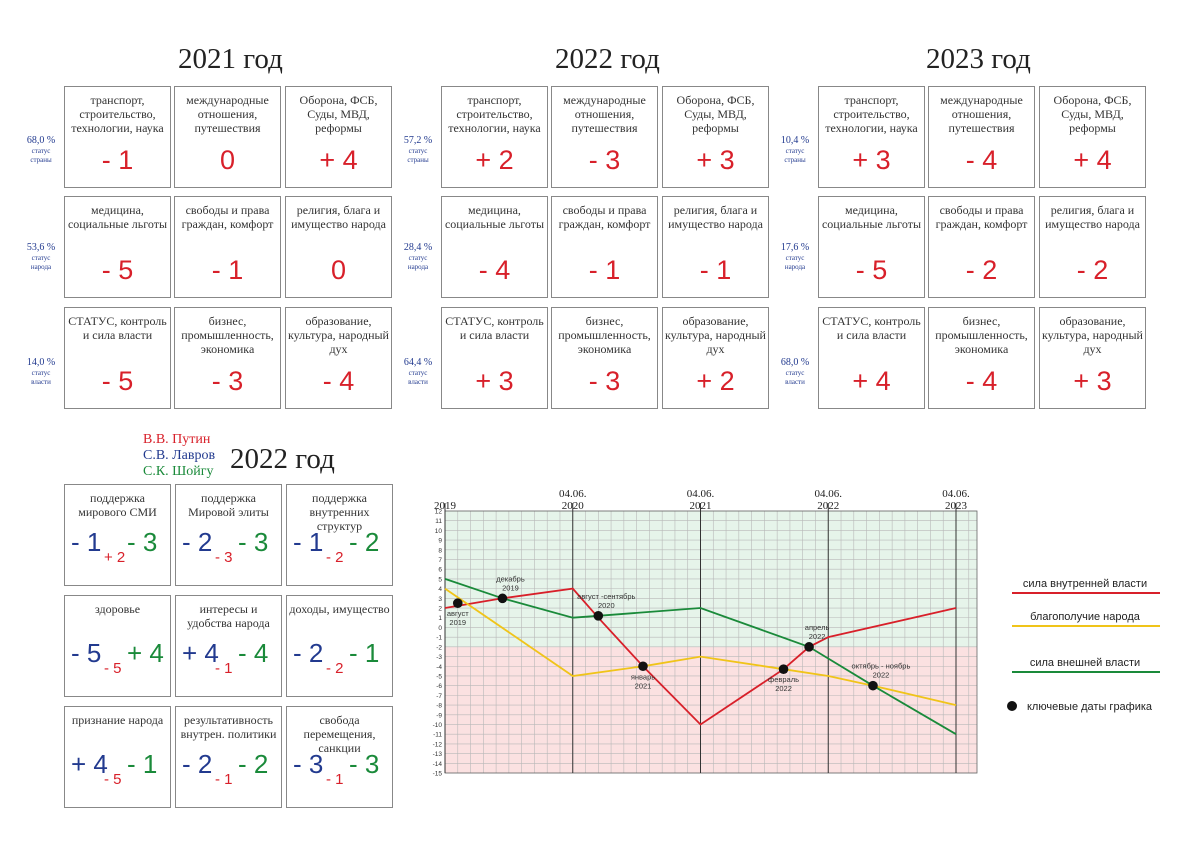  I want to click on chart-bg-negative, so click(711, 709).